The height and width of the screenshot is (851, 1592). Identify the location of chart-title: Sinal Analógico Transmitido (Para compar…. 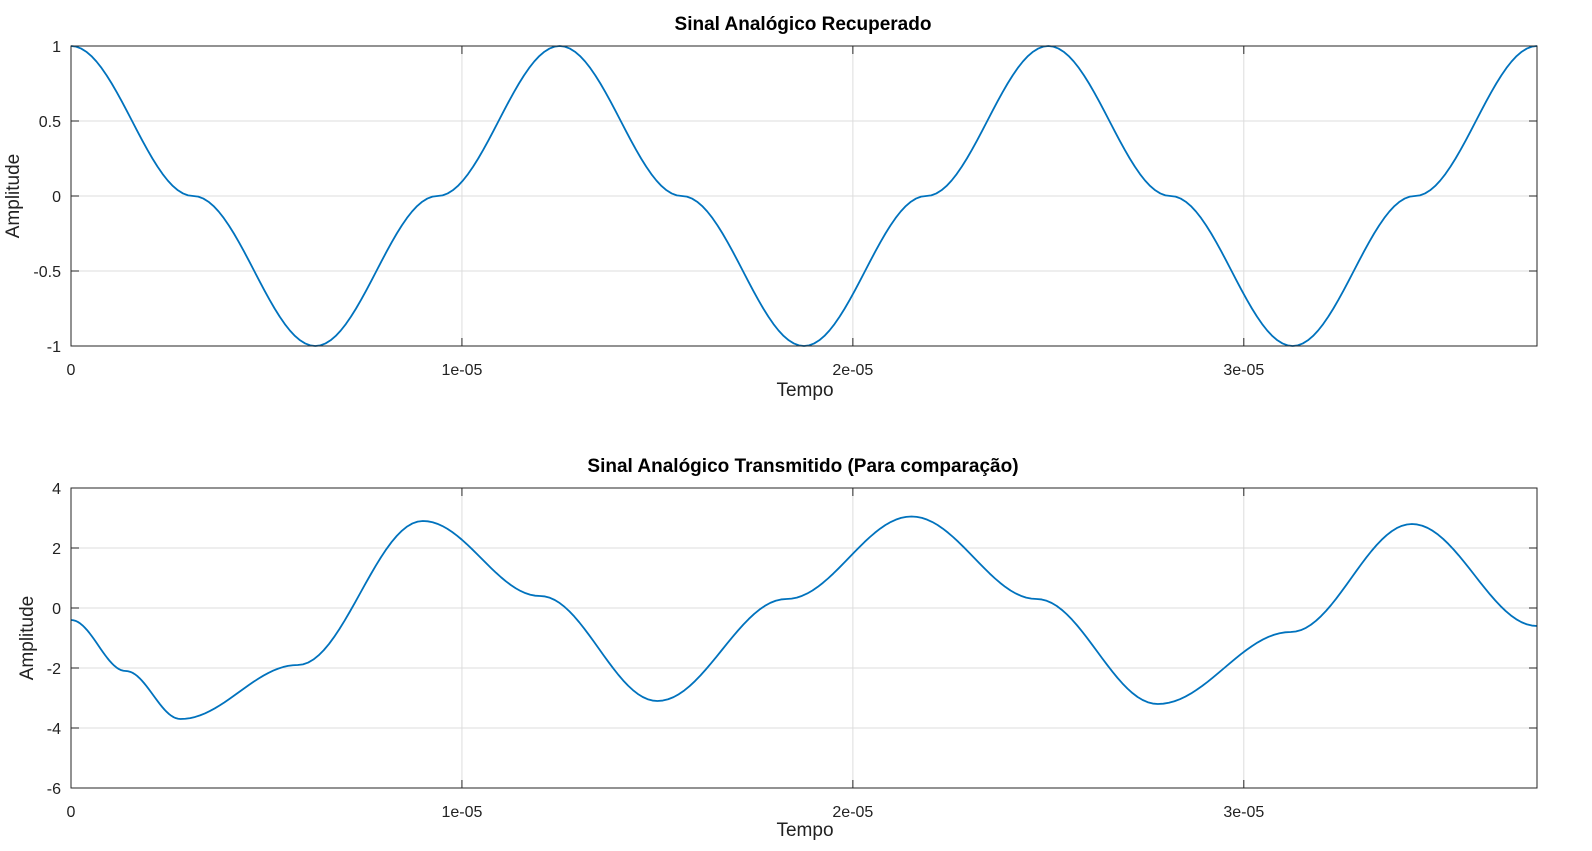
(802, 466).